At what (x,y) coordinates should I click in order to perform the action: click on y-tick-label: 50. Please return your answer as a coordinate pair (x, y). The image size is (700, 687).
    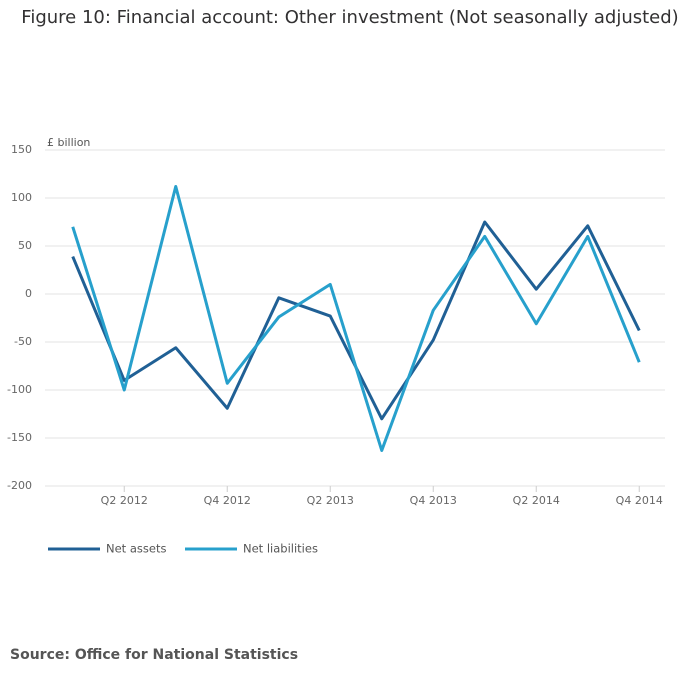
    Looking at the image, I should click on (25, 245).